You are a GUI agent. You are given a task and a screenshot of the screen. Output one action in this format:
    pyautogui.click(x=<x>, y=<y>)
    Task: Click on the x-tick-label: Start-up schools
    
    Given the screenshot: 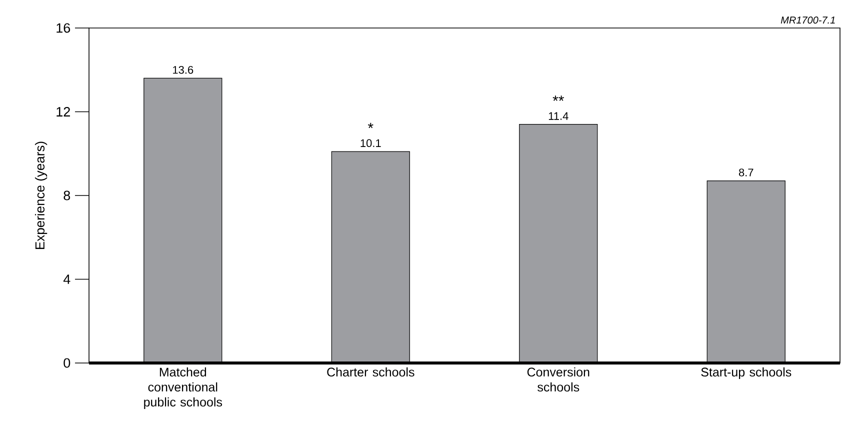 What is the action you would take?
    pyautogui.click(x=746, y=373)
    